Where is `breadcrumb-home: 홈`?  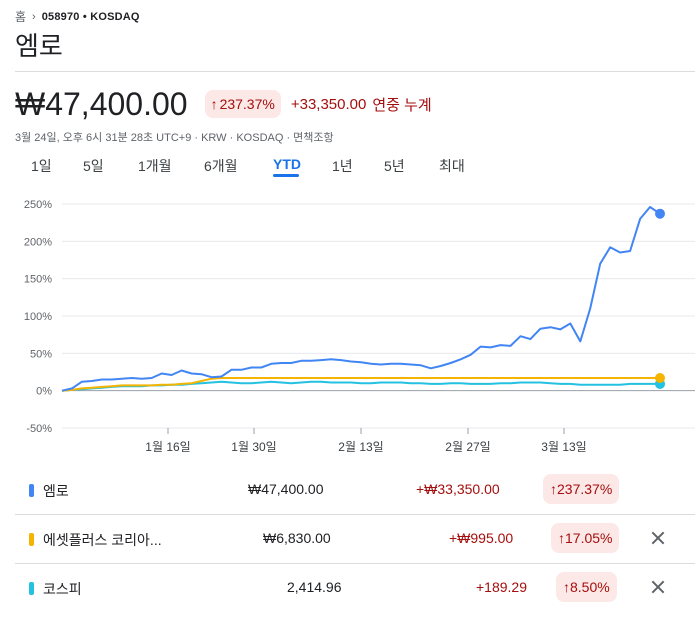
breadcrumb-home: 홈 is located at coordinates (21, 17).